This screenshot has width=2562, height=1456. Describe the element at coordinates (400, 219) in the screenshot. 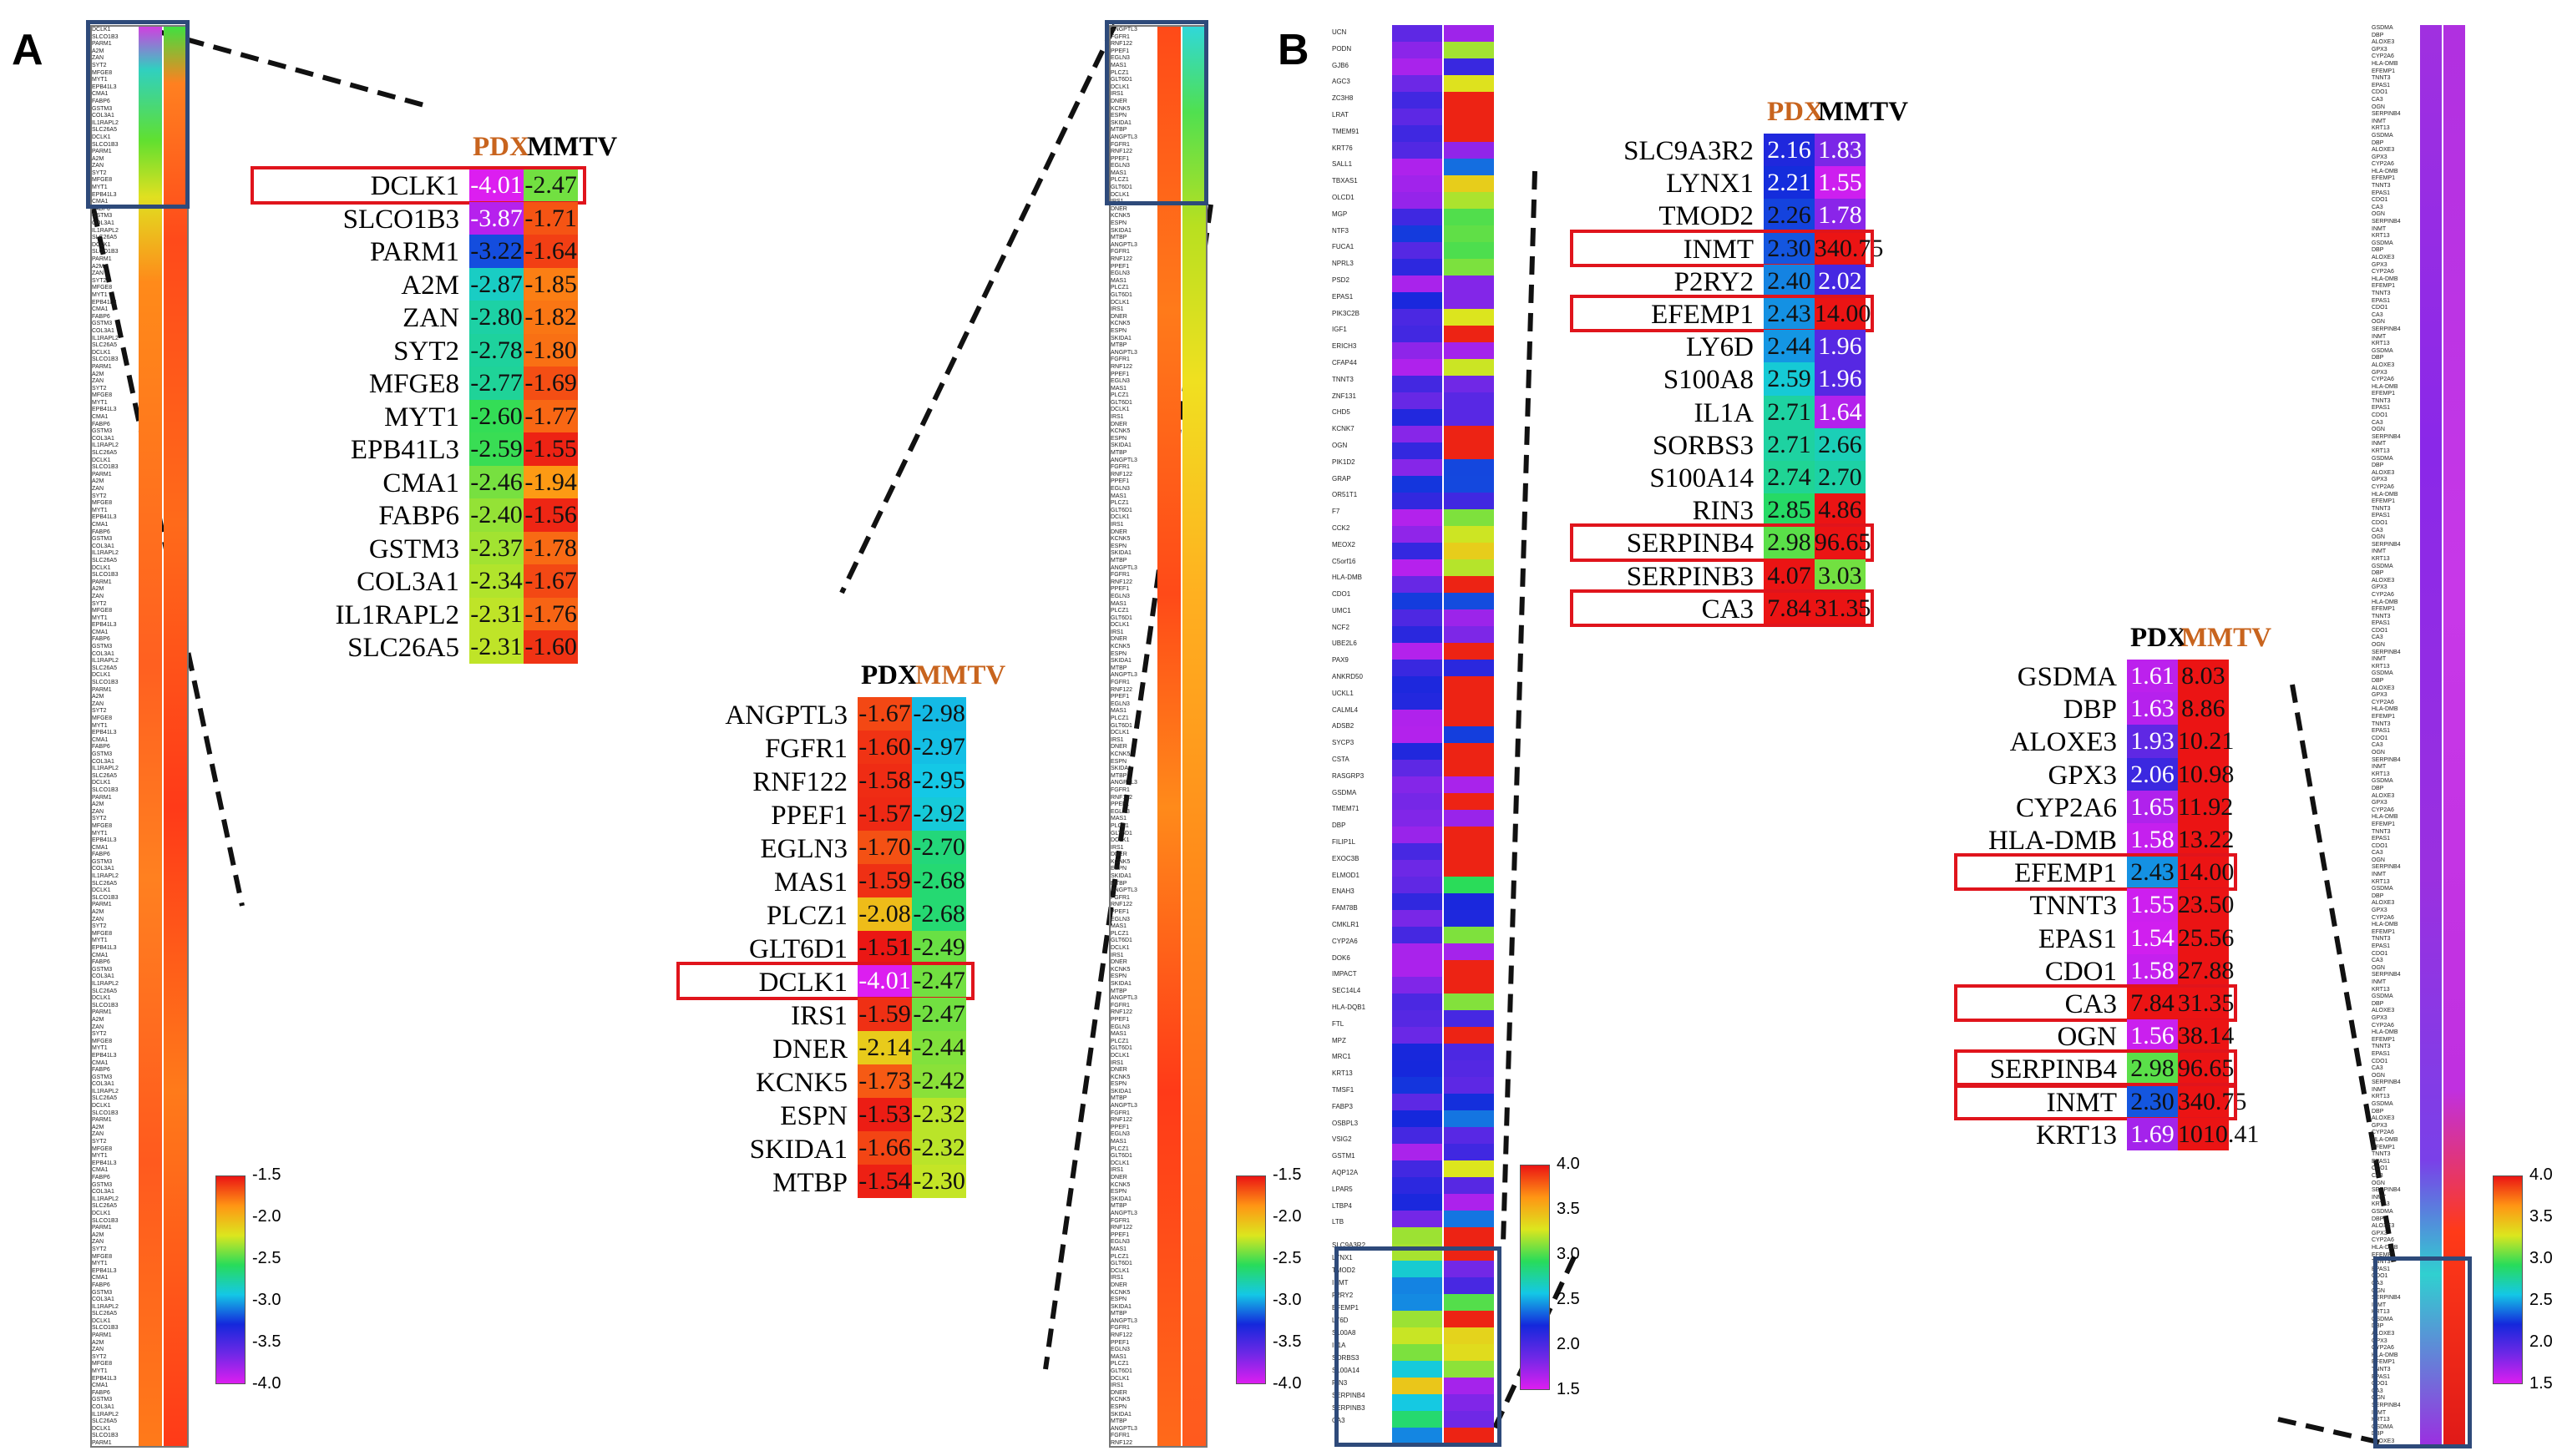

I see `gene-label: SLCO1B3` at that location.